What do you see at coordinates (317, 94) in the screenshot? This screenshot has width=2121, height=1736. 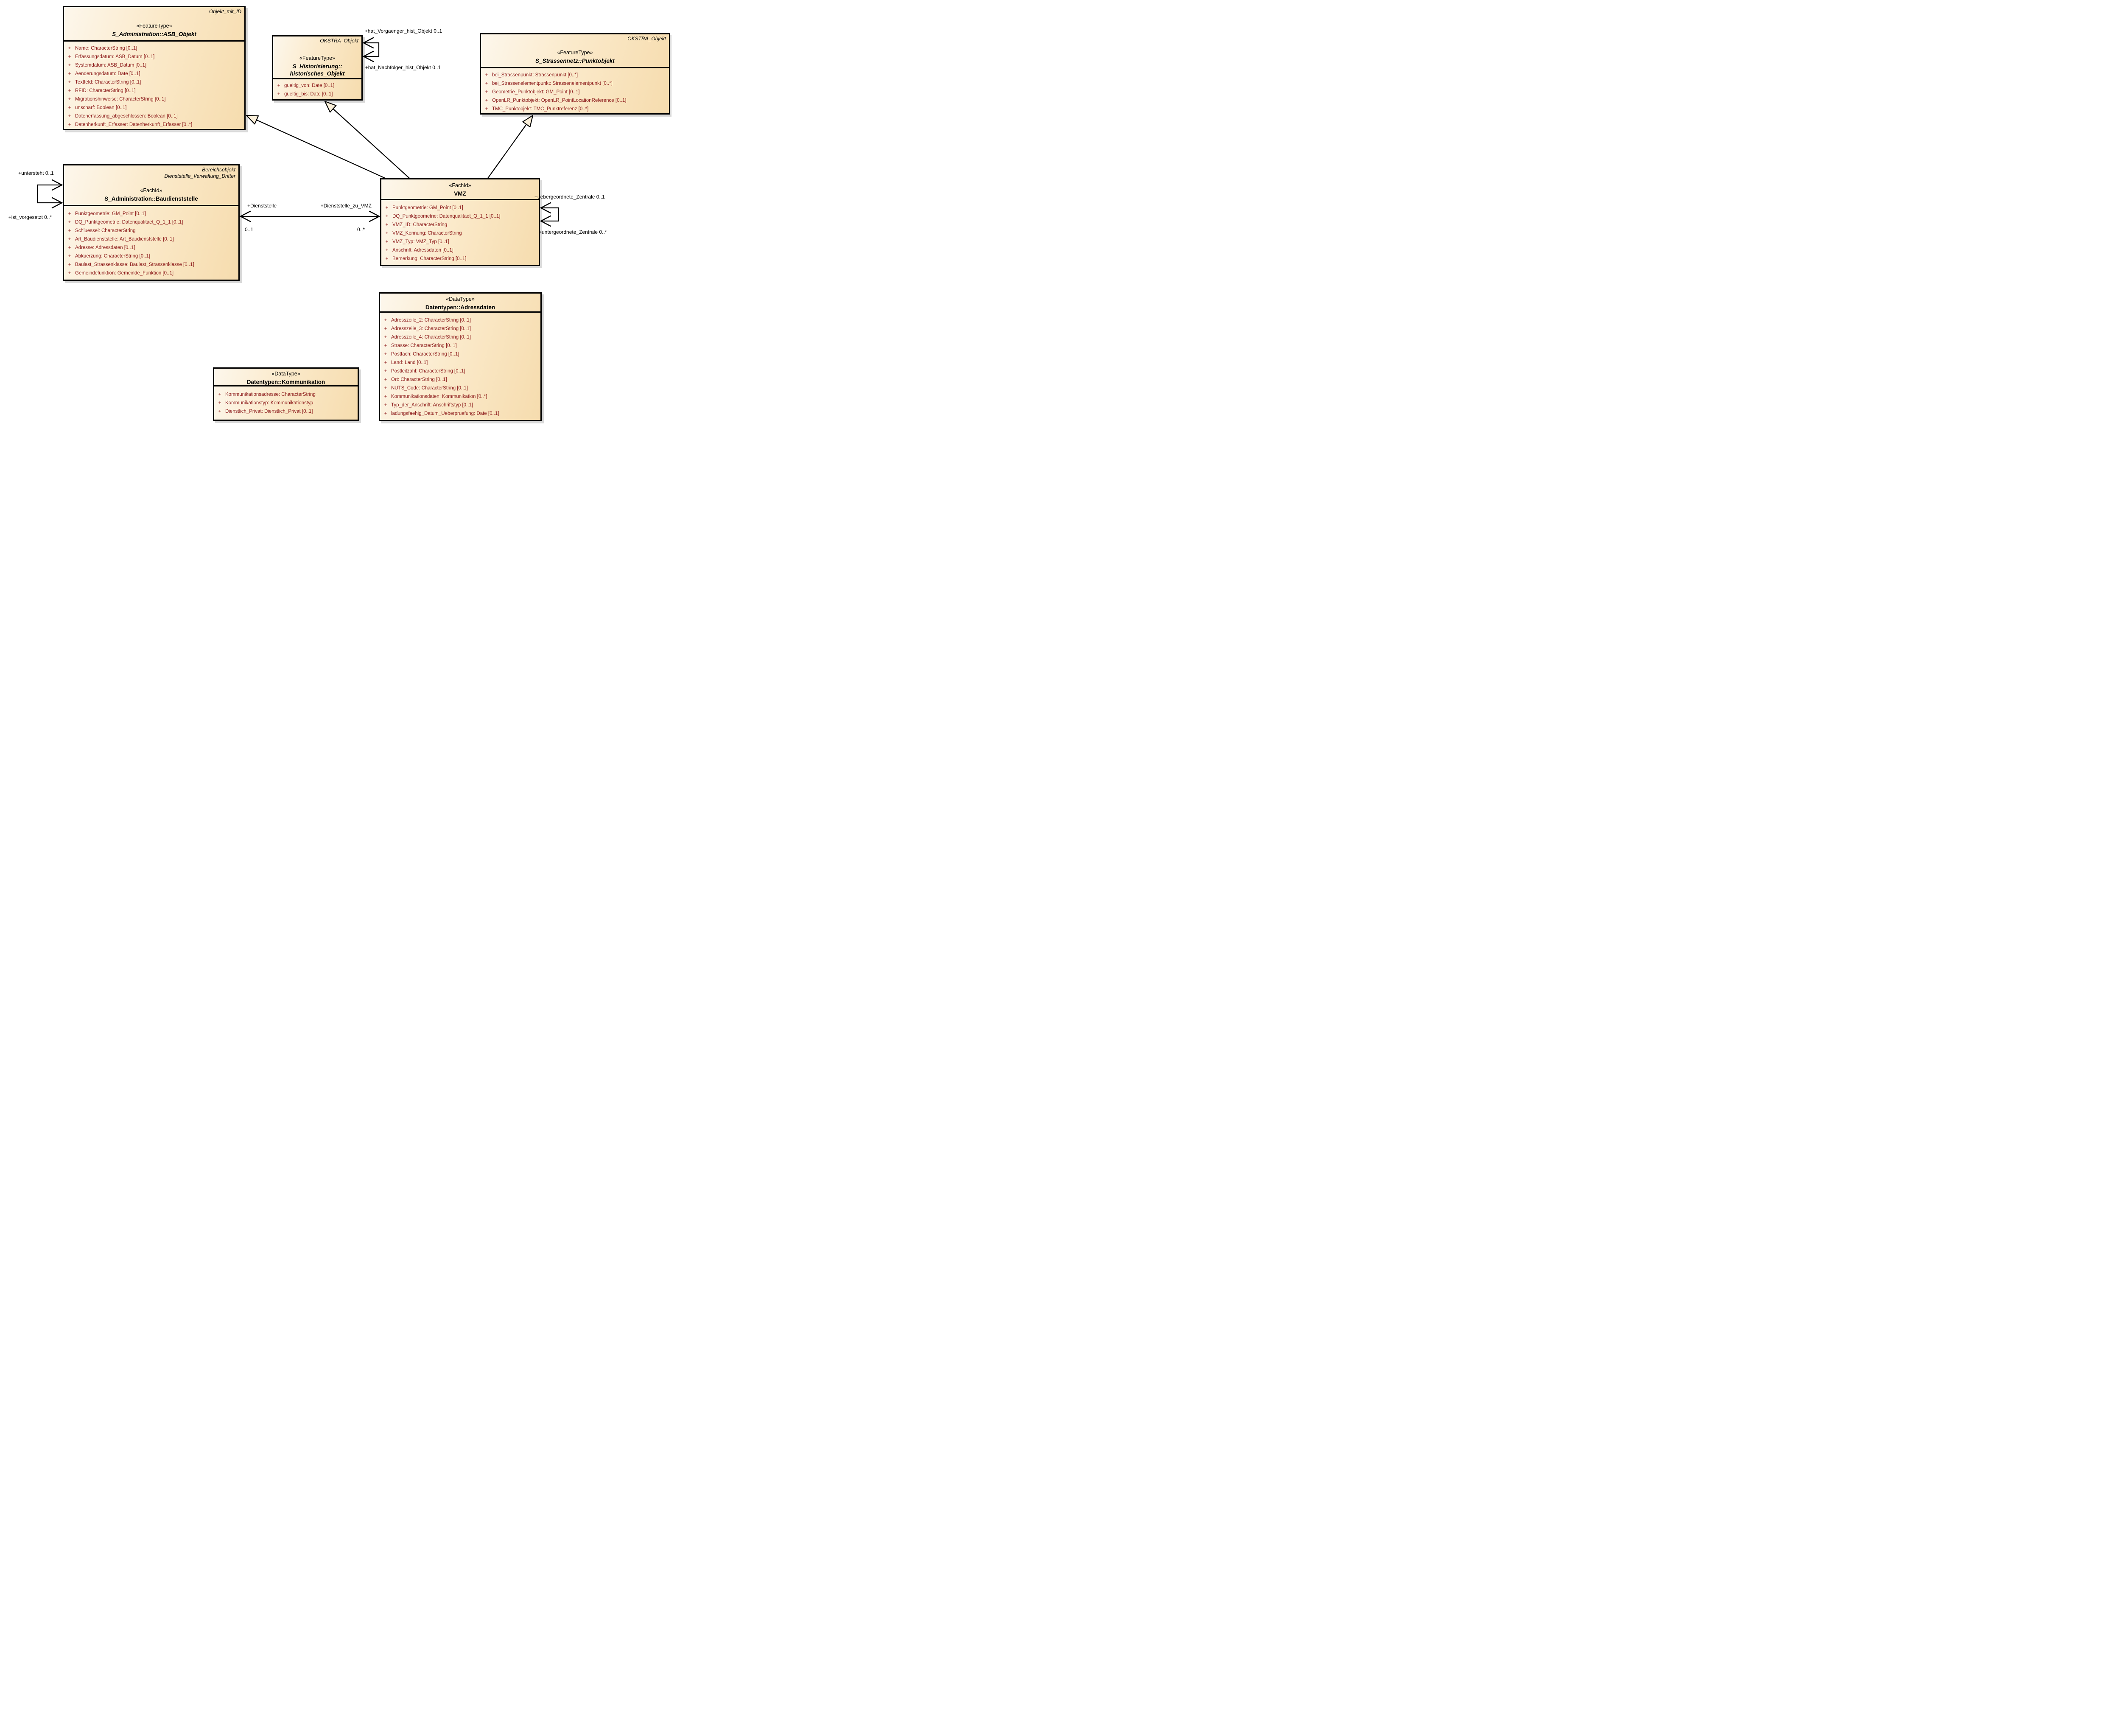 I see `attribute-row: + gueltig_bis: Date [0..1]` at bounding box center [317, 94].